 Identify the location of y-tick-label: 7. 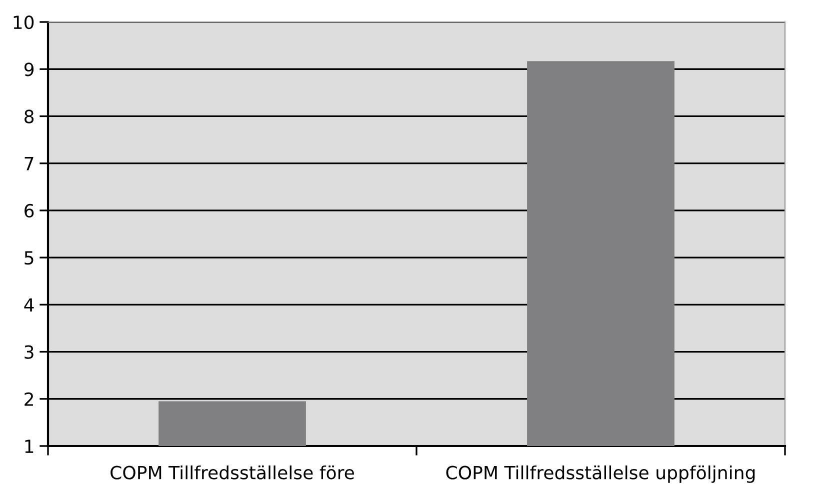
(29, 163).